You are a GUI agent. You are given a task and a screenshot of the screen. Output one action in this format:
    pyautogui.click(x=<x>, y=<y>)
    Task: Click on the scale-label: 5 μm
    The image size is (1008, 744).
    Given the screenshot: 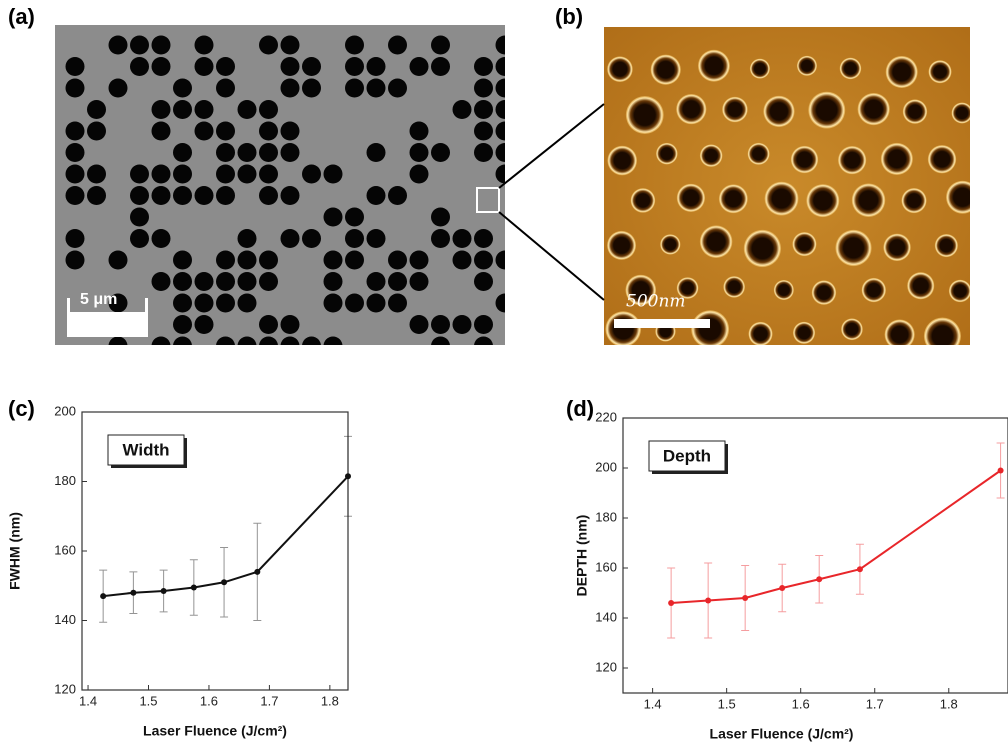 What is the action you would take?
    pyautogui.click(x=98, y=299)
    